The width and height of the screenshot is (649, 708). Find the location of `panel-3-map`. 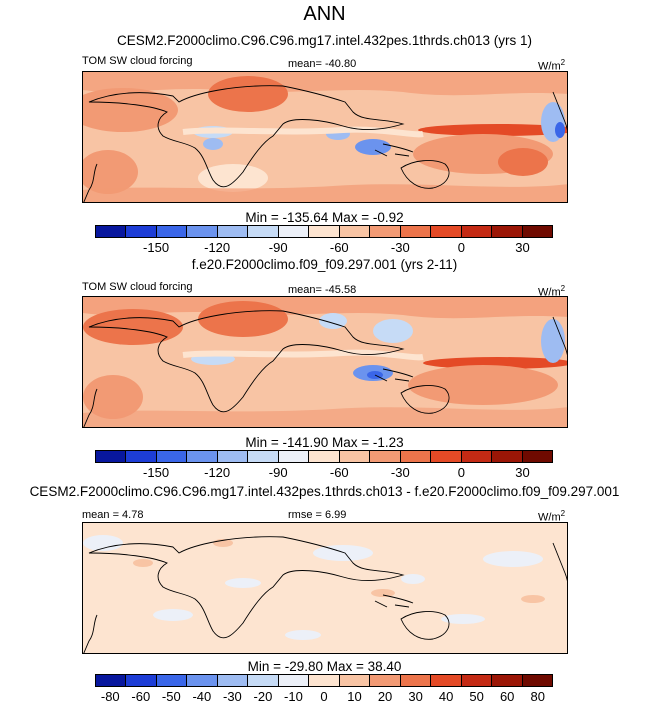

panel-3-map is located at coordinates (325, 588).